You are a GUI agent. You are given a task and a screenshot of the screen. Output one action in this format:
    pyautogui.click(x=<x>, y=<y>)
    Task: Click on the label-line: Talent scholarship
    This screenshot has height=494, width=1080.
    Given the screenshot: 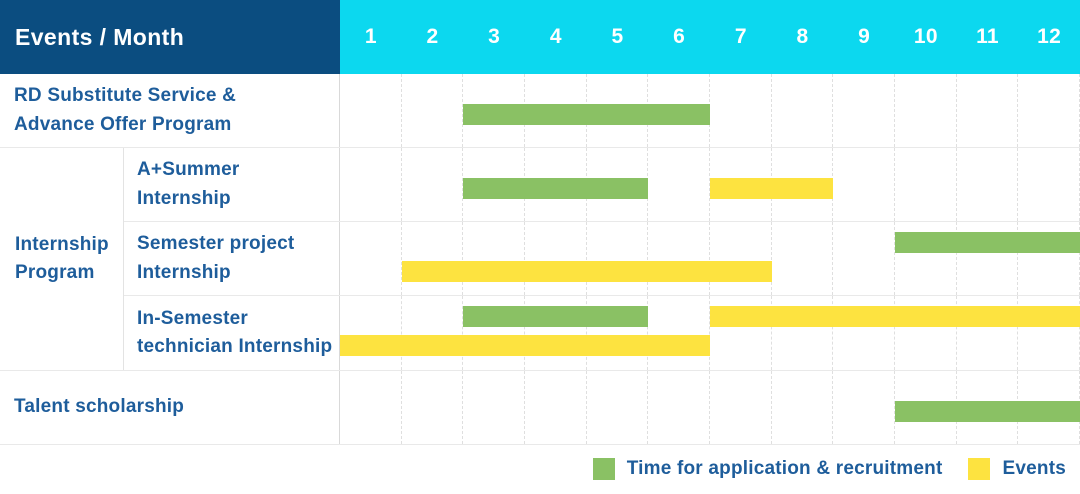 What is the action you would take?
    pyautogui.click(x=99, y=407)
    